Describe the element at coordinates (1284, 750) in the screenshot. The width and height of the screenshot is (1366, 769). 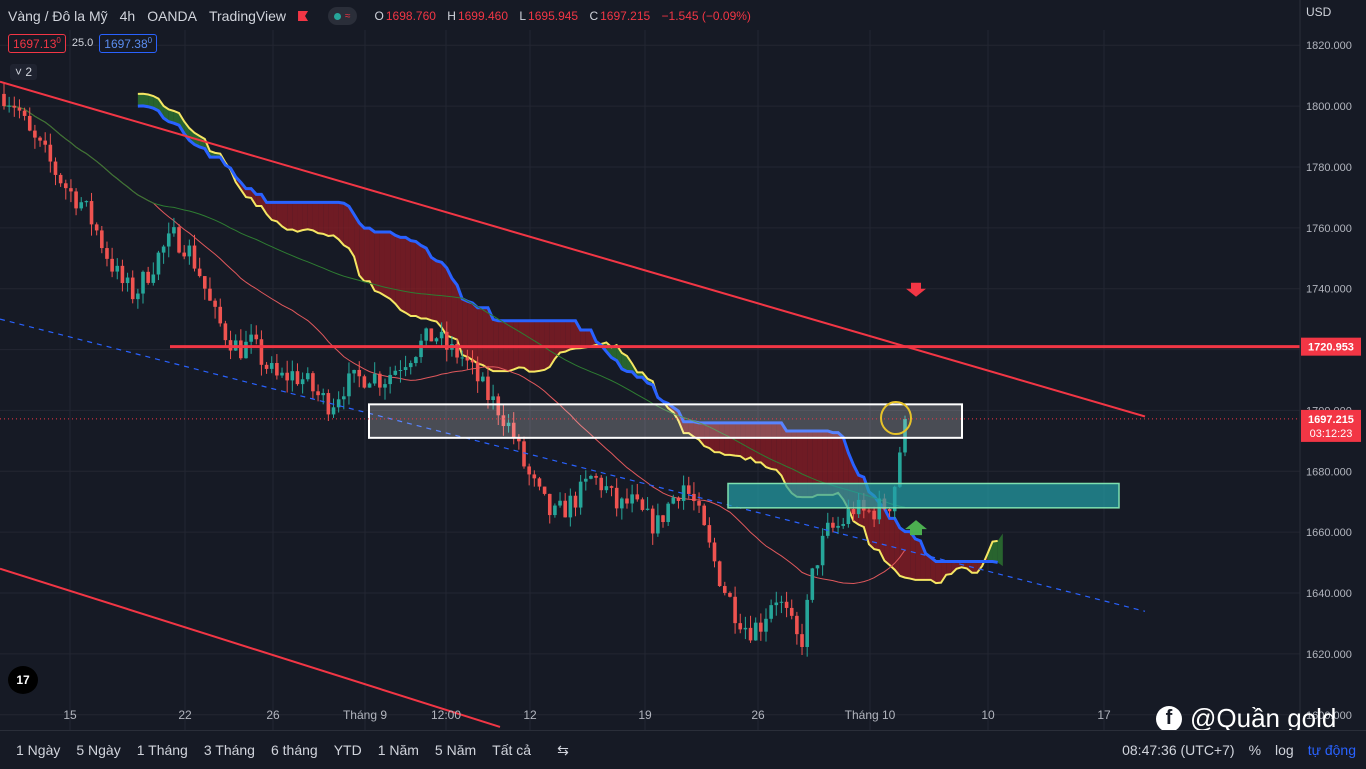
I see `log-toggle: log` at that location.